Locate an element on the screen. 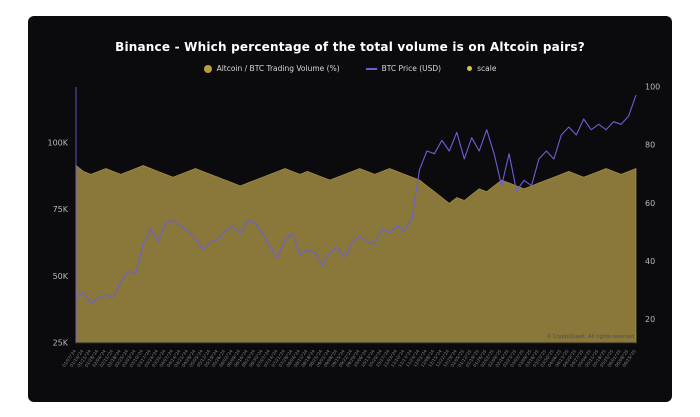 The image size is (700, 417). y-right-tick-label: 40 is located at coordinates (650, 261).